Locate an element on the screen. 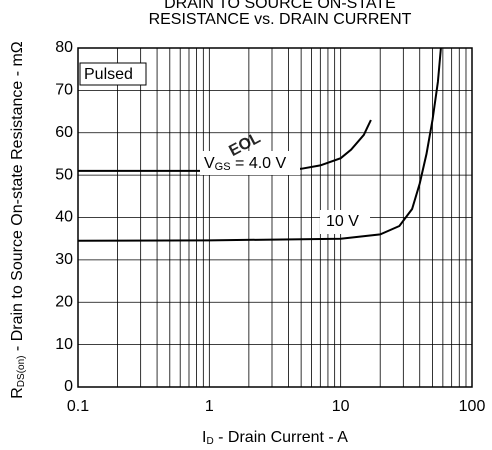 This screenshot has width=492, height=450. y-tick-label: 40 is located at coordinates (64, 217).